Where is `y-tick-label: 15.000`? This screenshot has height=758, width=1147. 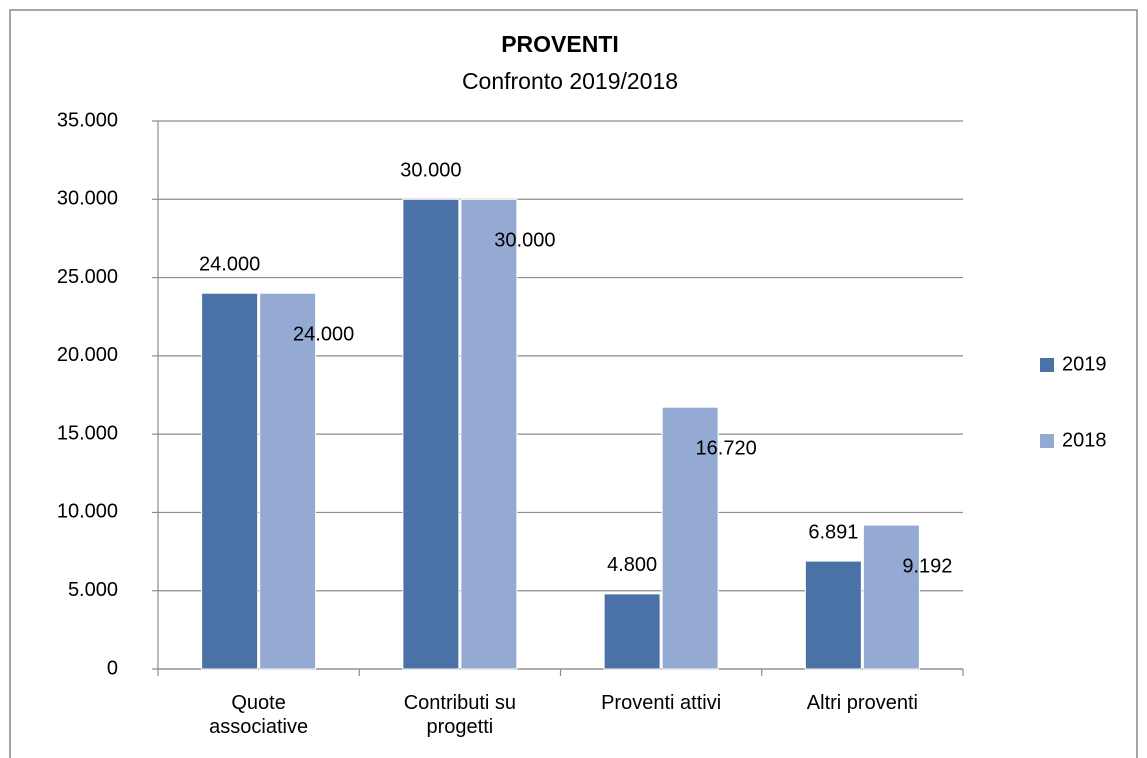
y-tick-label: 15.000 is located at coordinates (87, 433).